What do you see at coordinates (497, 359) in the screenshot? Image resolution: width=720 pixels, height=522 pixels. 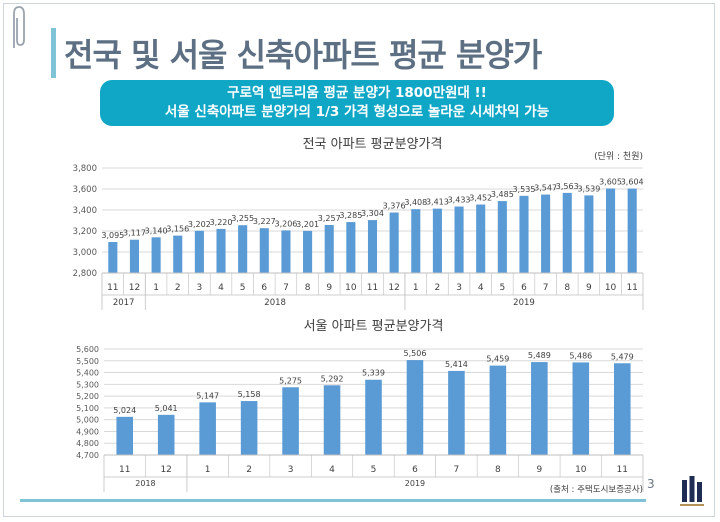 I see `value-label: 5,459` at bounding box center [497, 359].